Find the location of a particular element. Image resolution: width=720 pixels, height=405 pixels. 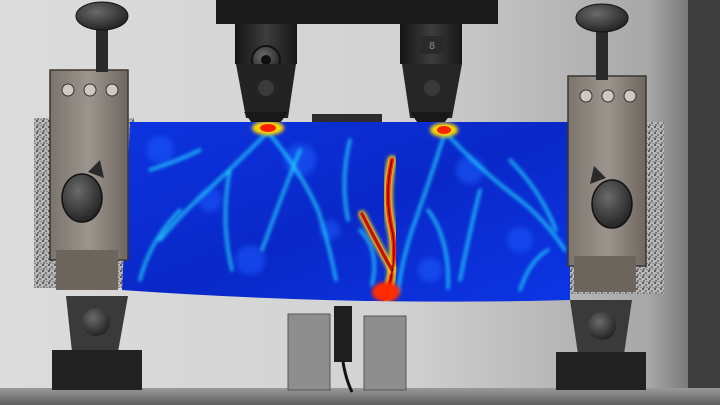

left-clamp is located at coordinates (89, 179).